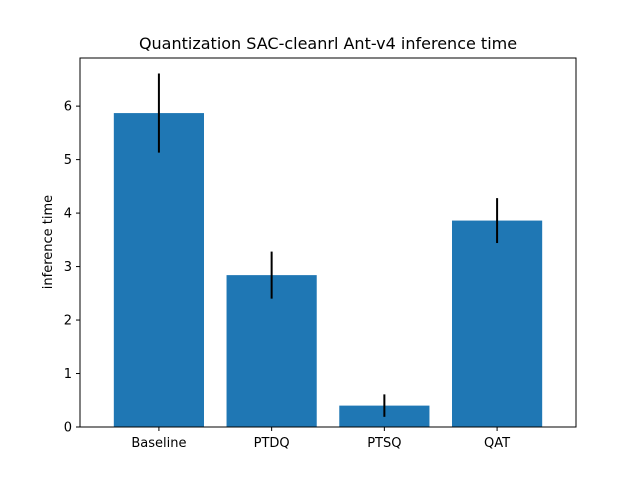  I want to click on x-tick-label: PTSQ, so click(384, 443).